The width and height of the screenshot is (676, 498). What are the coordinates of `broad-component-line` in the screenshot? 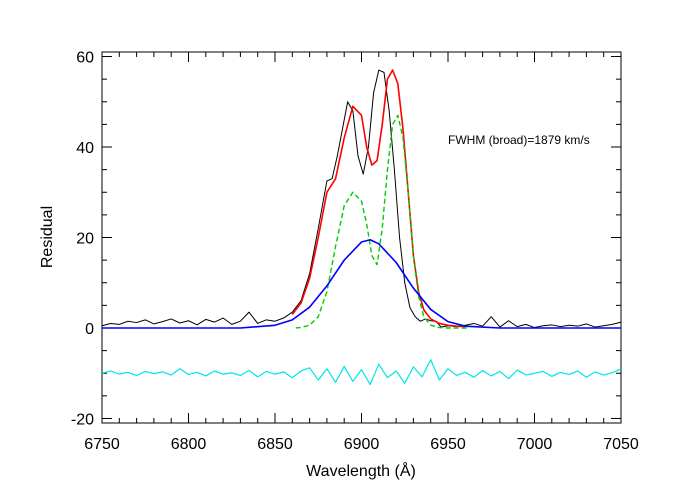 It's located at (361, 283).